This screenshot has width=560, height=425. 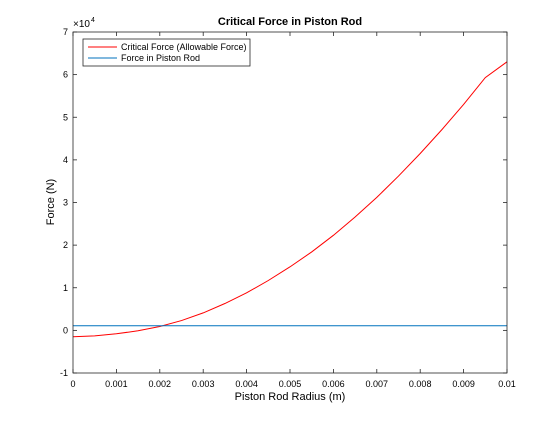 What do you see at coordinates (65, 203) in the screenshot?
I see `y-tick-label: 3` at bounding box center [65, 203].